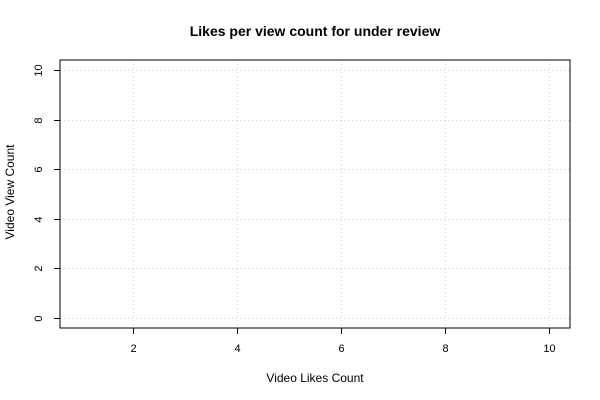 The image size is (600, 400). Describe the element at coordinates (237, 349) in the screenshot. I see `x-tick-label-4: 4` at that location.